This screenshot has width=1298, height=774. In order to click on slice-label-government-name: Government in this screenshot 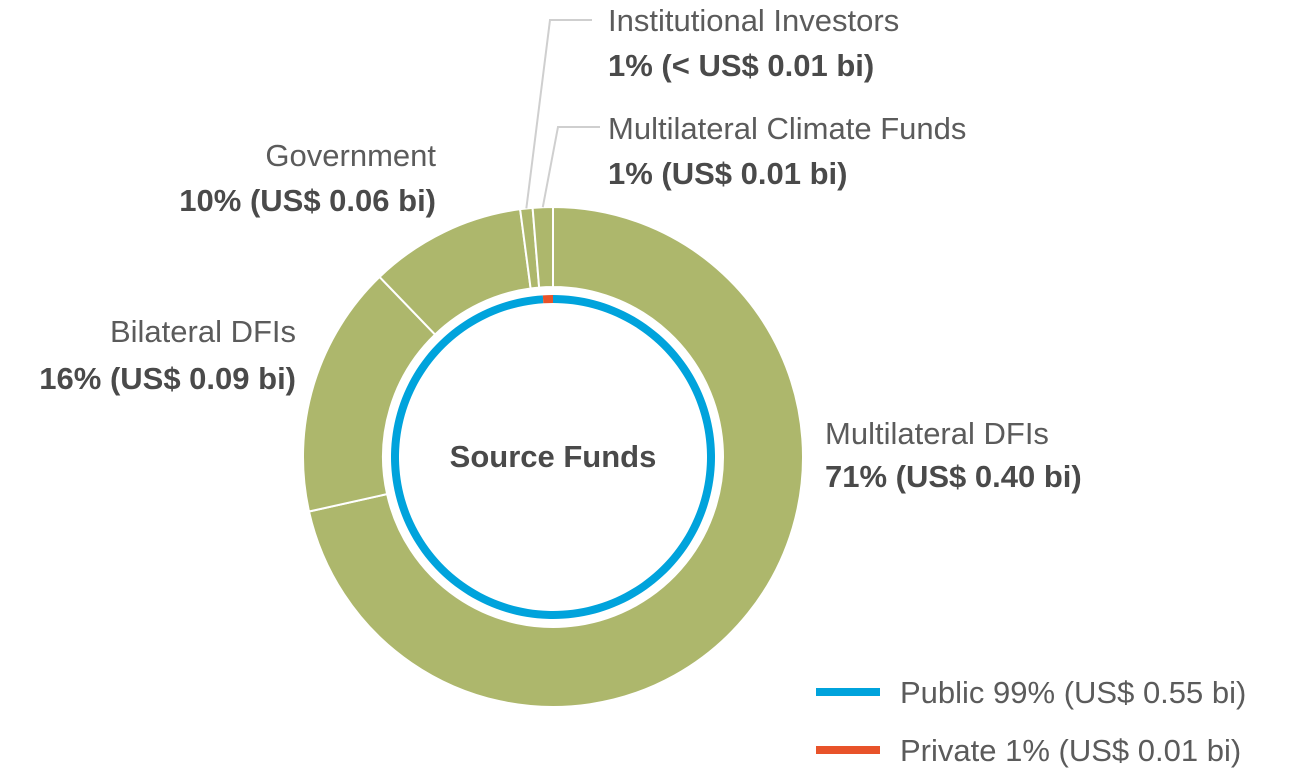, I will do `click(350, 155)`.